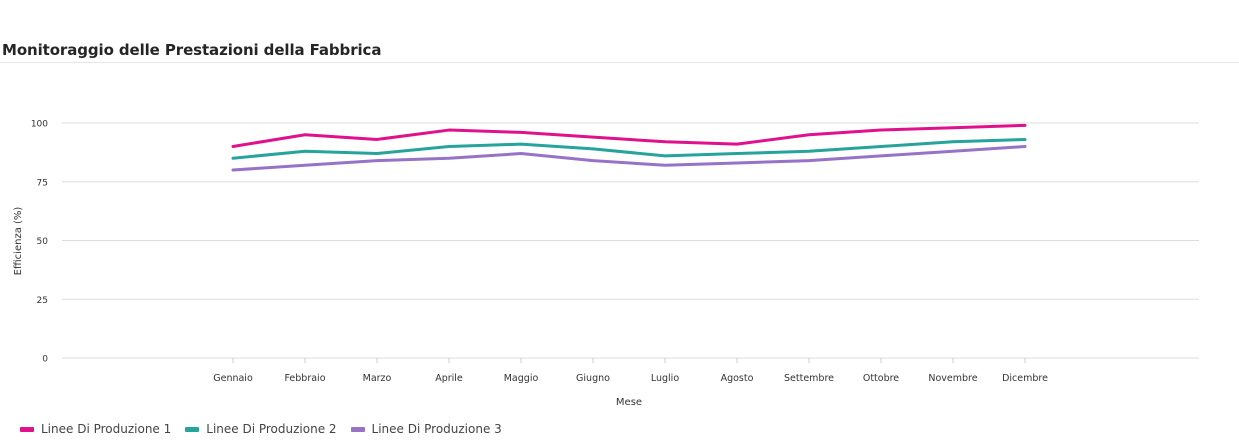  What do you see at coordinates (233, 378) in the screenshot?
I see `x-tick-label: Gennaio` at bounding box center [233, 378].